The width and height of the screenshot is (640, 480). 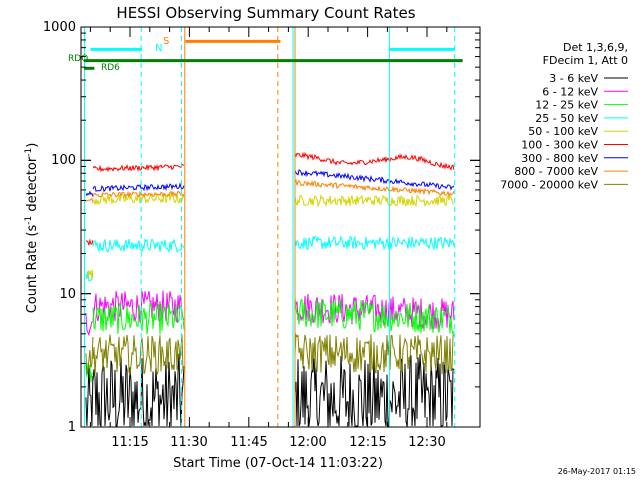 I want to click on series-100-300-kev-pre, so click(x=89, y=242).